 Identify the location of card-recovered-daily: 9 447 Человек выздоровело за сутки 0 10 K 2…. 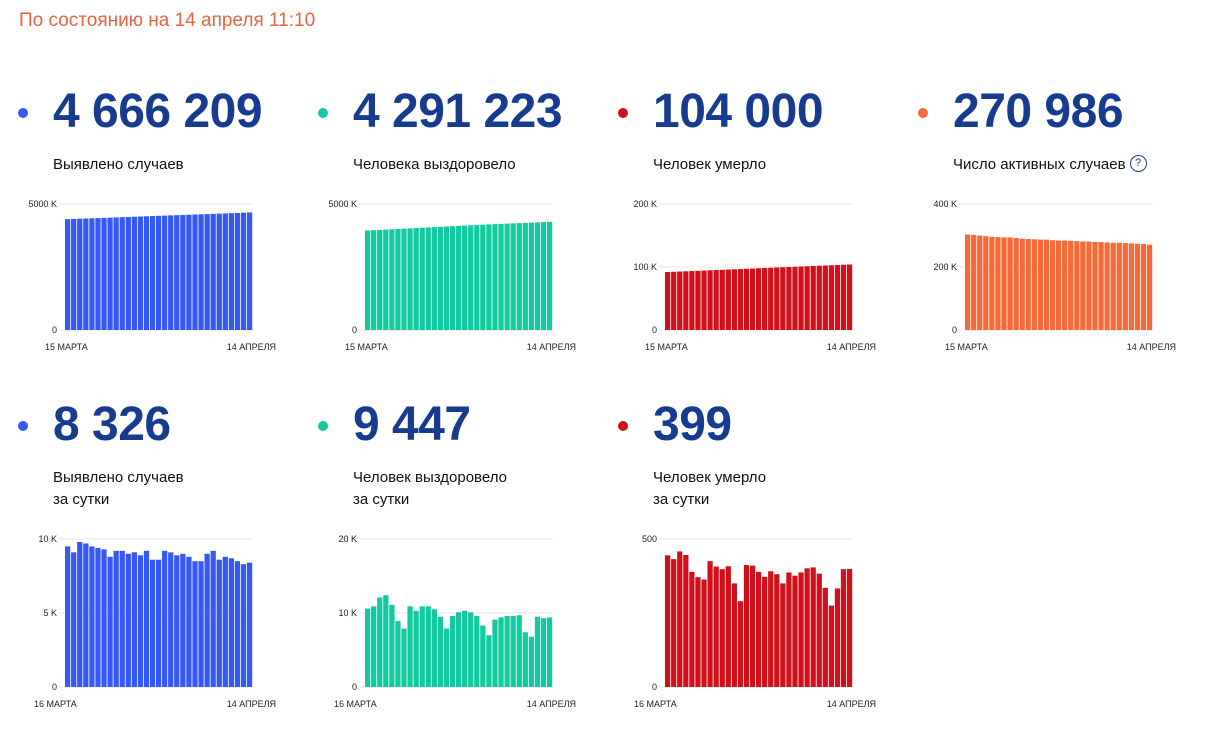
(453, 564).